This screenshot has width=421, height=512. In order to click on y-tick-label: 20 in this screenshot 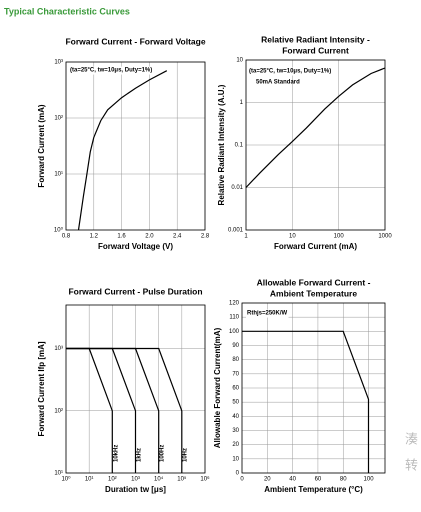, I will do `click(235, 445)`.